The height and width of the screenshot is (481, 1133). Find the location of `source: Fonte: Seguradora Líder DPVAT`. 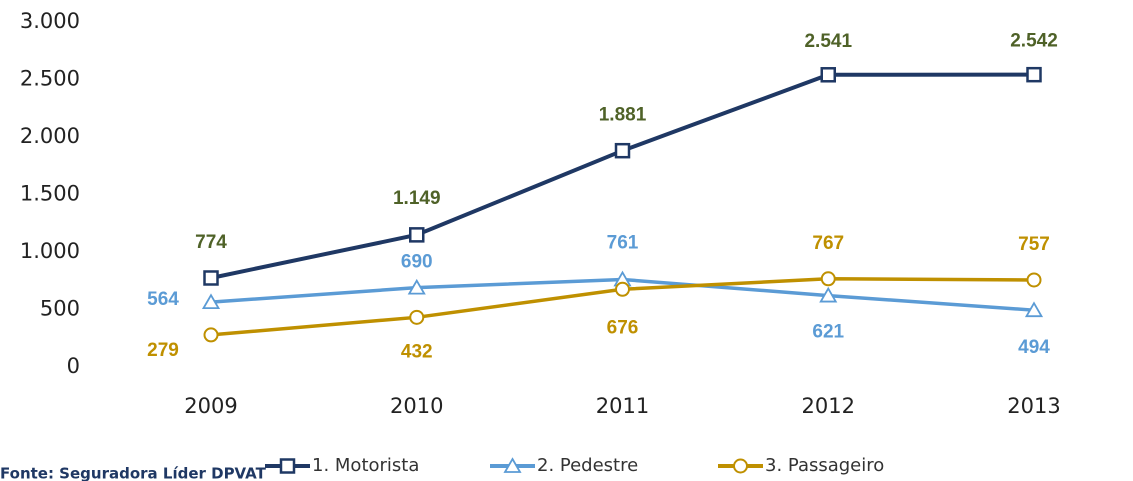

source: Fonte: Seguradora Líder DPVAT is located at coordinates (133, 473).